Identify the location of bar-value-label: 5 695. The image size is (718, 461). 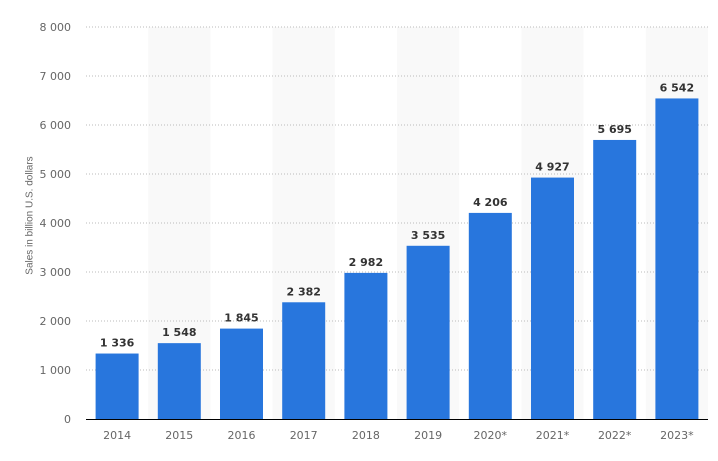
(614, 129).